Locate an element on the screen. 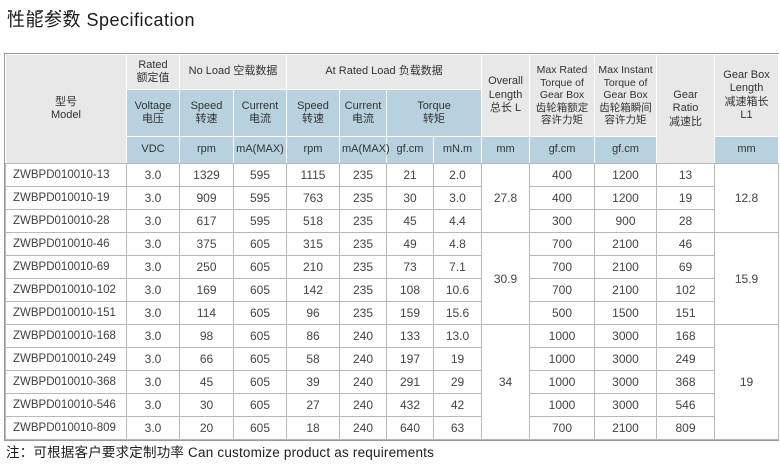 This screenshot has height=467, width=780. unit-gearbox-mm: mm is located at coordinates (747, 150).